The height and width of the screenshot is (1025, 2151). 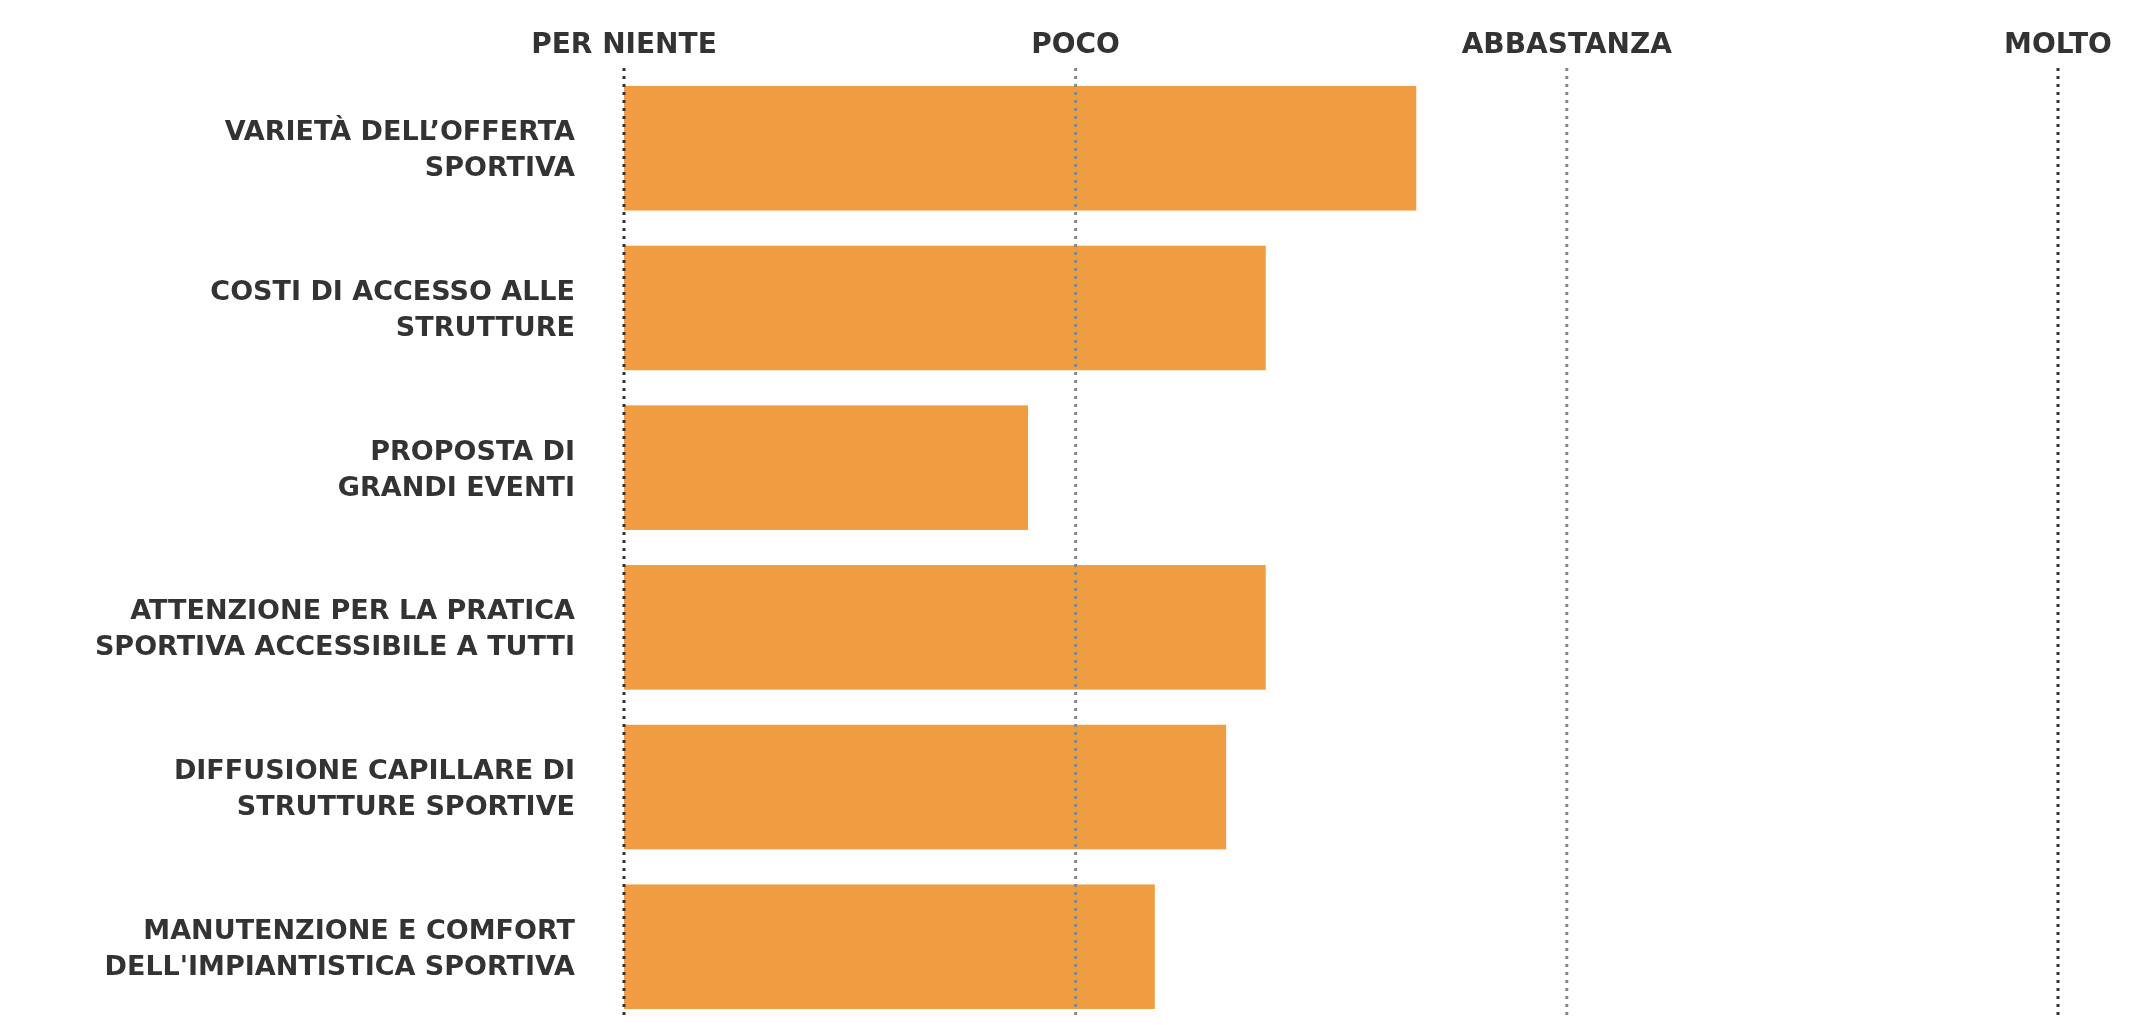 What do you see at coordinates (400, 149) in the screenshot?
I see `y-tick-label: VARIETÀ DELL’OFFERTA SPORTIVA` at bounding box center [400, 149].